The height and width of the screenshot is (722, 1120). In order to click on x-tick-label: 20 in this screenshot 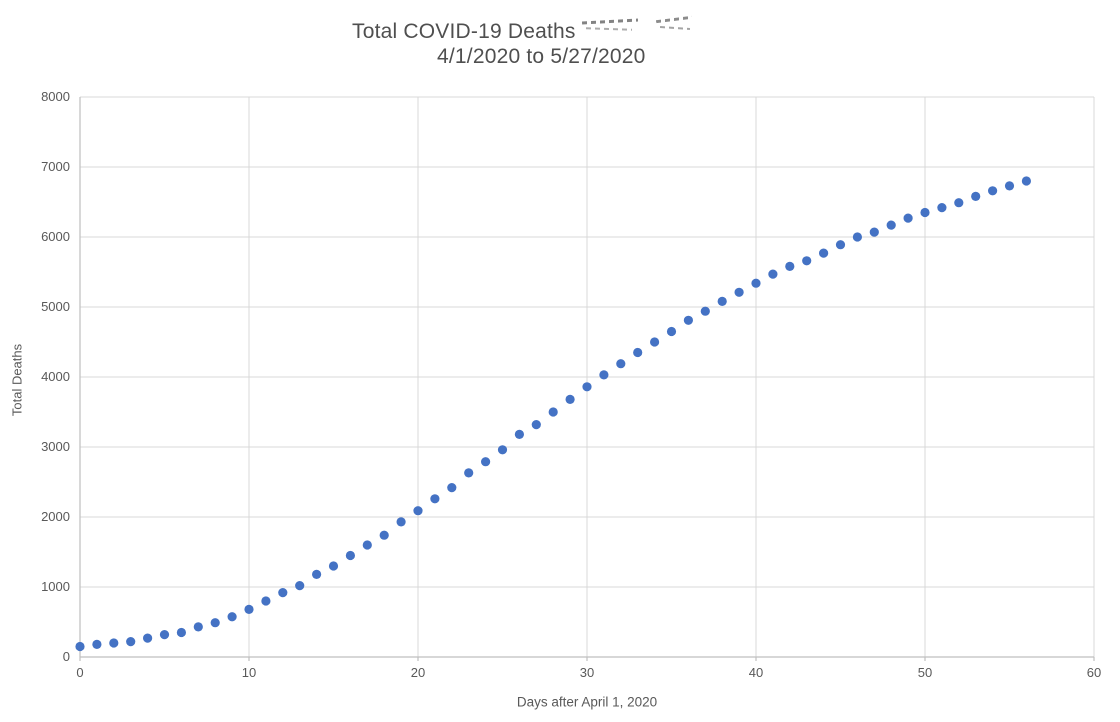, I will do `click(418, 672)`.